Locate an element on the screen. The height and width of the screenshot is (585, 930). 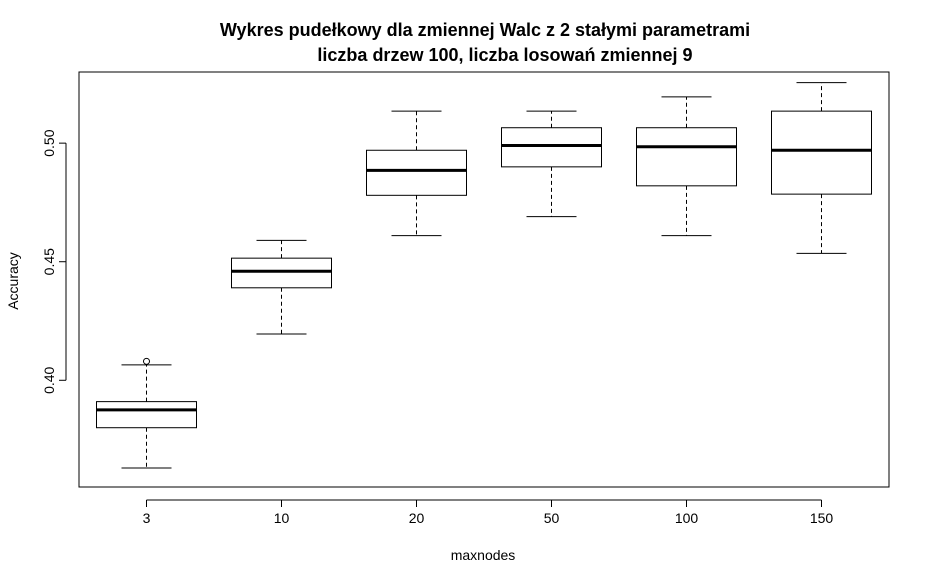
x-tick-label: 150 is located at coordinates (822, 518).